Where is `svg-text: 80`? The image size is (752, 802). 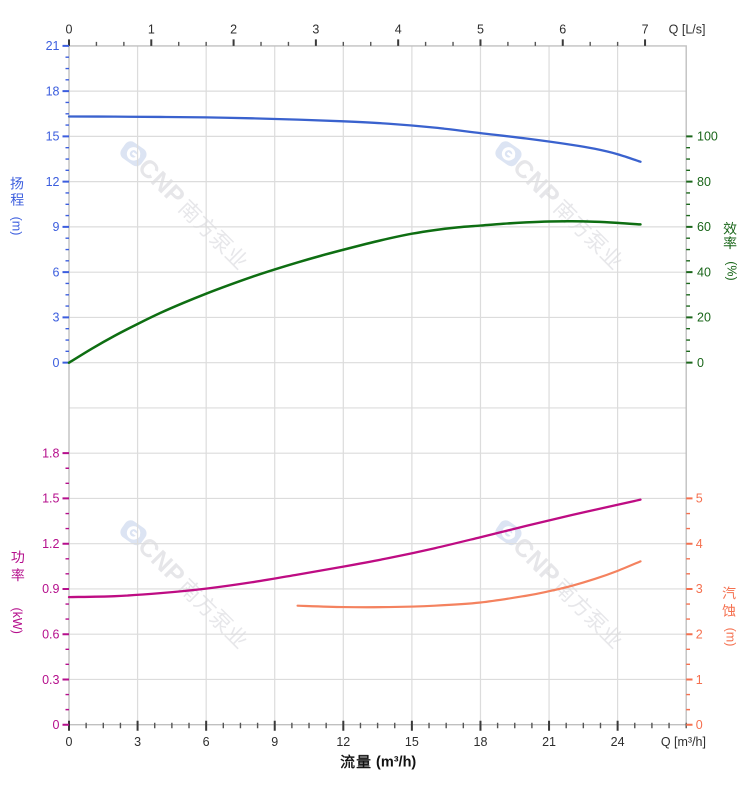 svg-text: 80 is located at coordinates (704, 182).